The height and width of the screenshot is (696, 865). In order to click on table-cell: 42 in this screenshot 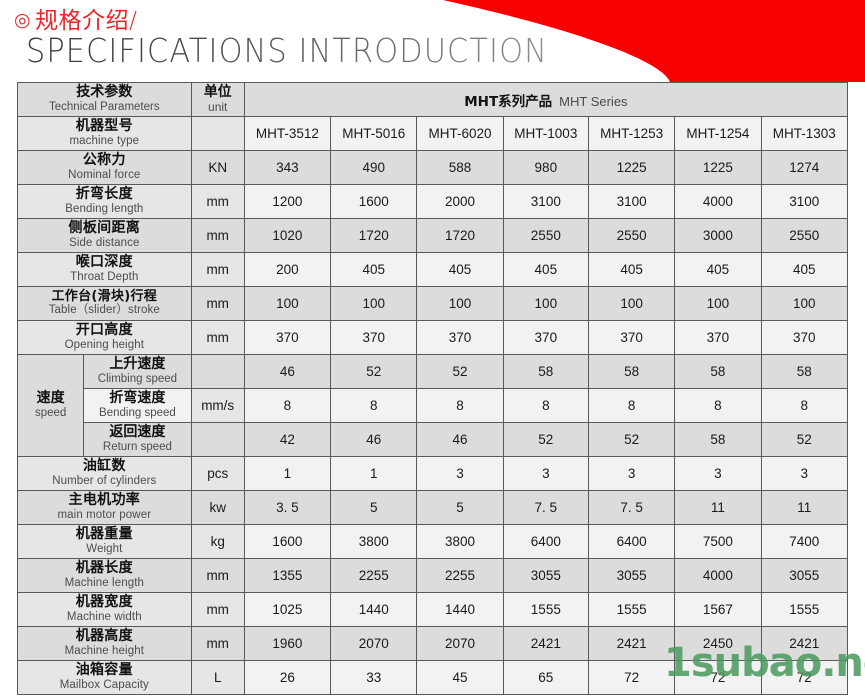, I will do `click(287, 439)`.